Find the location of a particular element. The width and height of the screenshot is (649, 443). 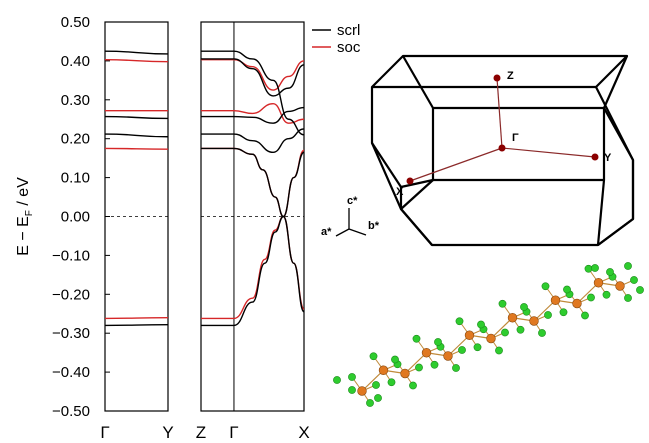

axis-label-b-star: b* is located at coordinates (374, 226).